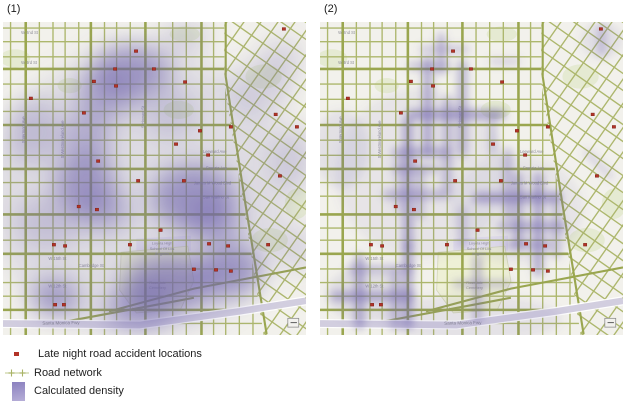  I want to click on legend-item-road-network: Road network, so click(53, 373).